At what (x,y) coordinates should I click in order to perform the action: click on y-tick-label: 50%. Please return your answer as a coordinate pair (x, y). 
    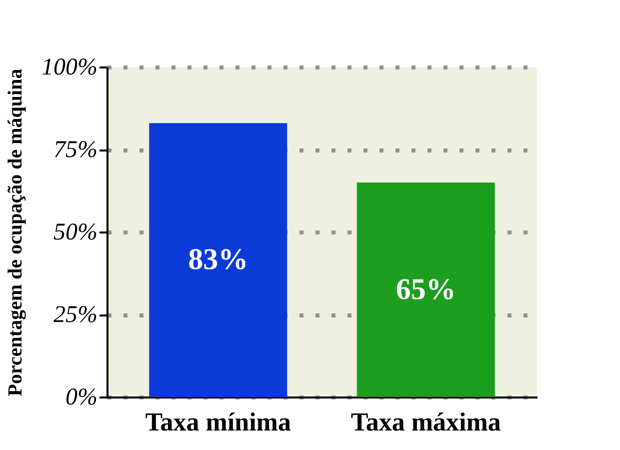
    Looking at the image, I should click on (76, 233).